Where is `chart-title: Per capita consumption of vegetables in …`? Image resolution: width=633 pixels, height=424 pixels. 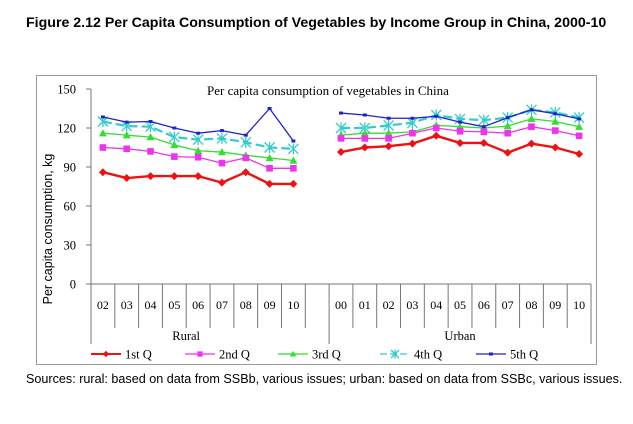 chart-title: Per capita consumption of vegetables in … is located at coordinates (328, 90).